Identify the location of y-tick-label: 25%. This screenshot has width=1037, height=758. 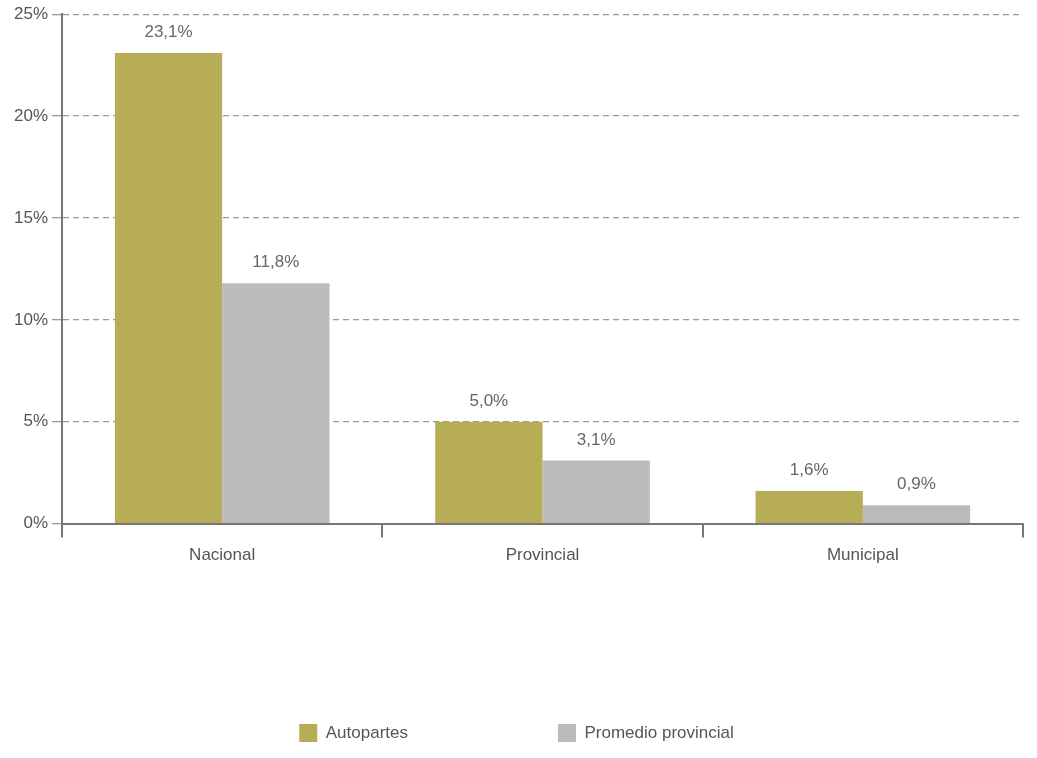
(31, 13).